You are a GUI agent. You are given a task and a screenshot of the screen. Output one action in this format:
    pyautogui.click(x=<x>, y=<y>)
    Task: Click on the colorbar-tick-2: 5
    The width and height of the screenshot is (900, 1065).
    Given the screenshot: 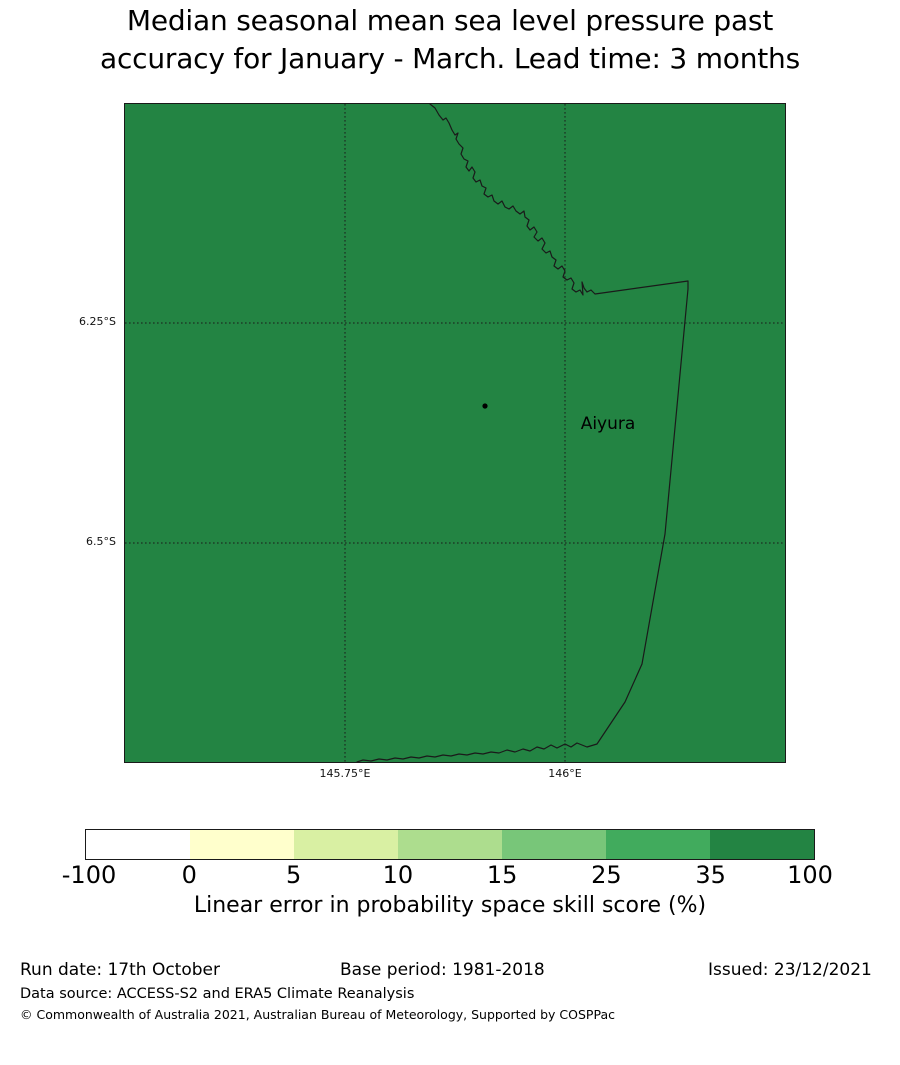 What is the action you would take?
    pyautogui.click(x=293, y=875)
    